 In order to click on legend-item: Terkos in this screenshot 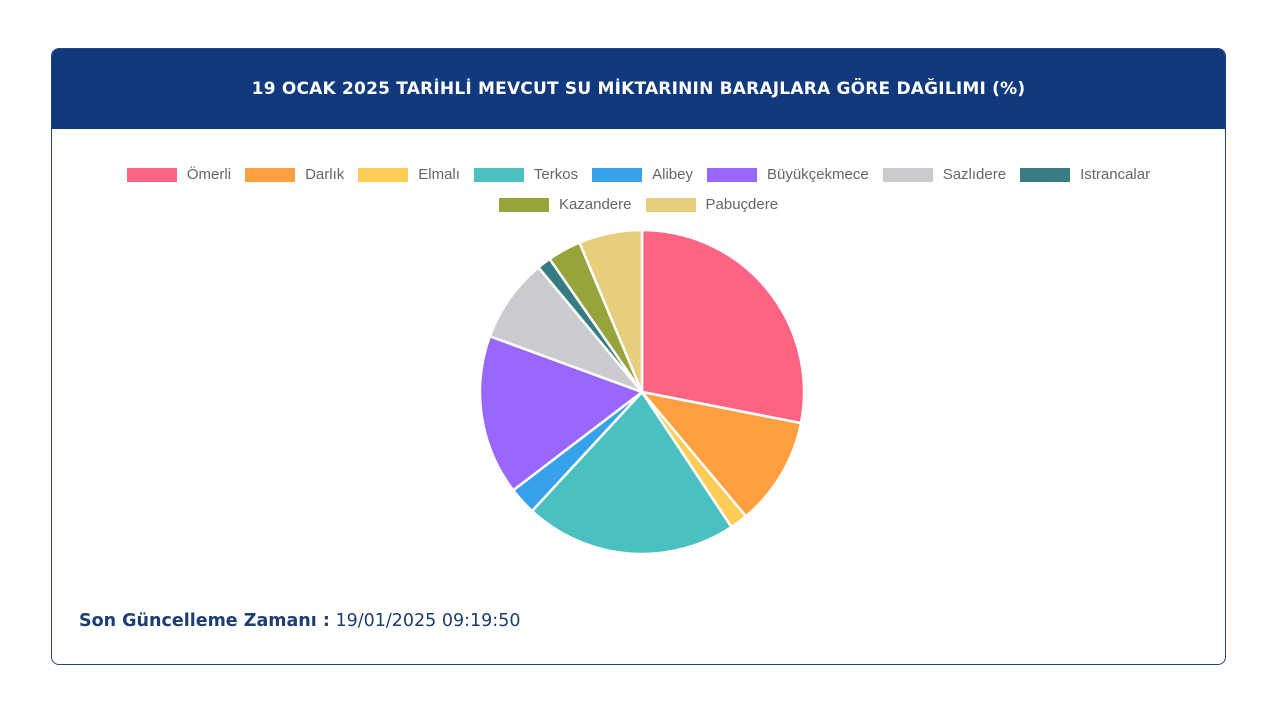, I will do `click(526, 174)`.